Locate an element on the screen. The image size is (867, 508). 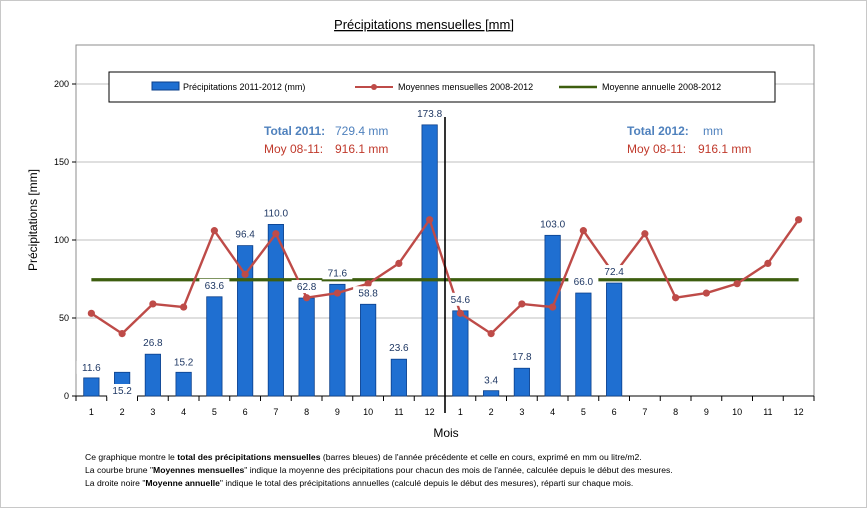
data-label: 23.6 is located at coordinates (399, 348).